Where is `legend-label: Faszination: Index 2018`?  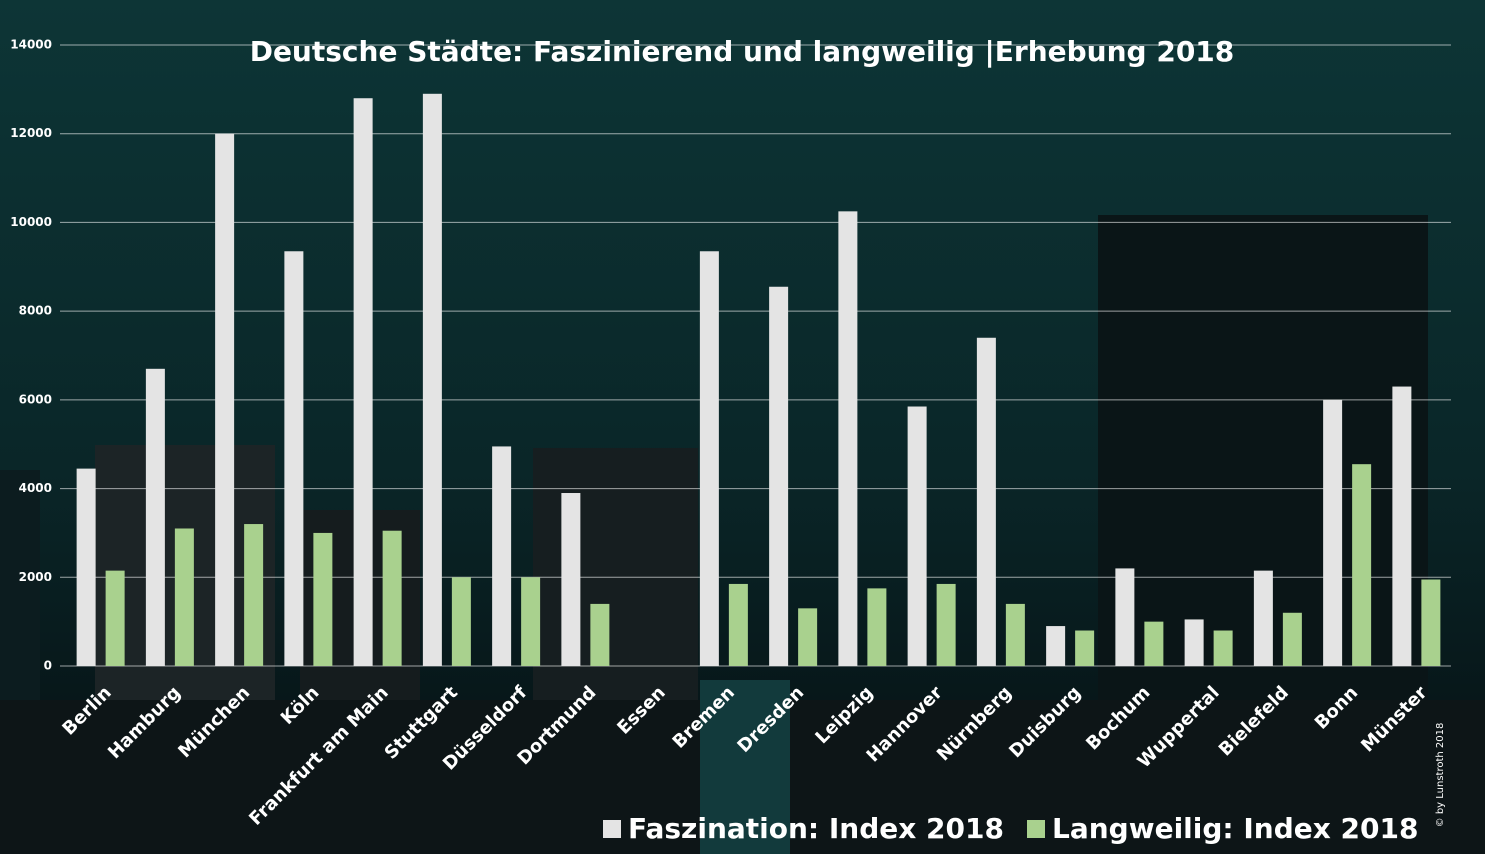 legend-label: Faszination: Index 2018 is located at coordinates (816, 828).